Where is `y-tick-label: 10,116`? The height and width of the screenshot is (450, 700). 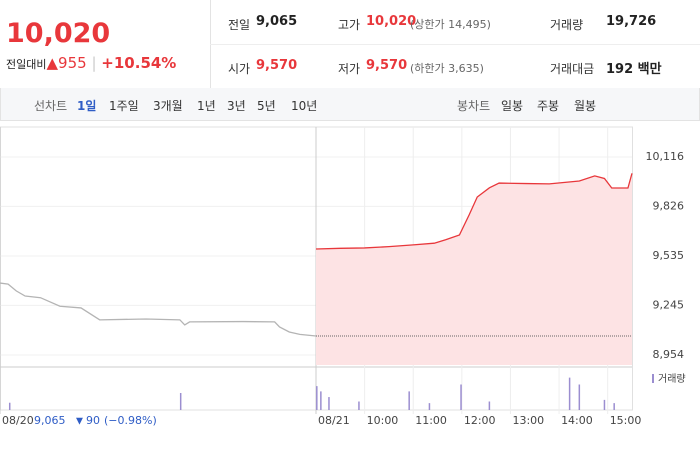
y-tick-label: 10,116 is located at coordinates (665, 156).